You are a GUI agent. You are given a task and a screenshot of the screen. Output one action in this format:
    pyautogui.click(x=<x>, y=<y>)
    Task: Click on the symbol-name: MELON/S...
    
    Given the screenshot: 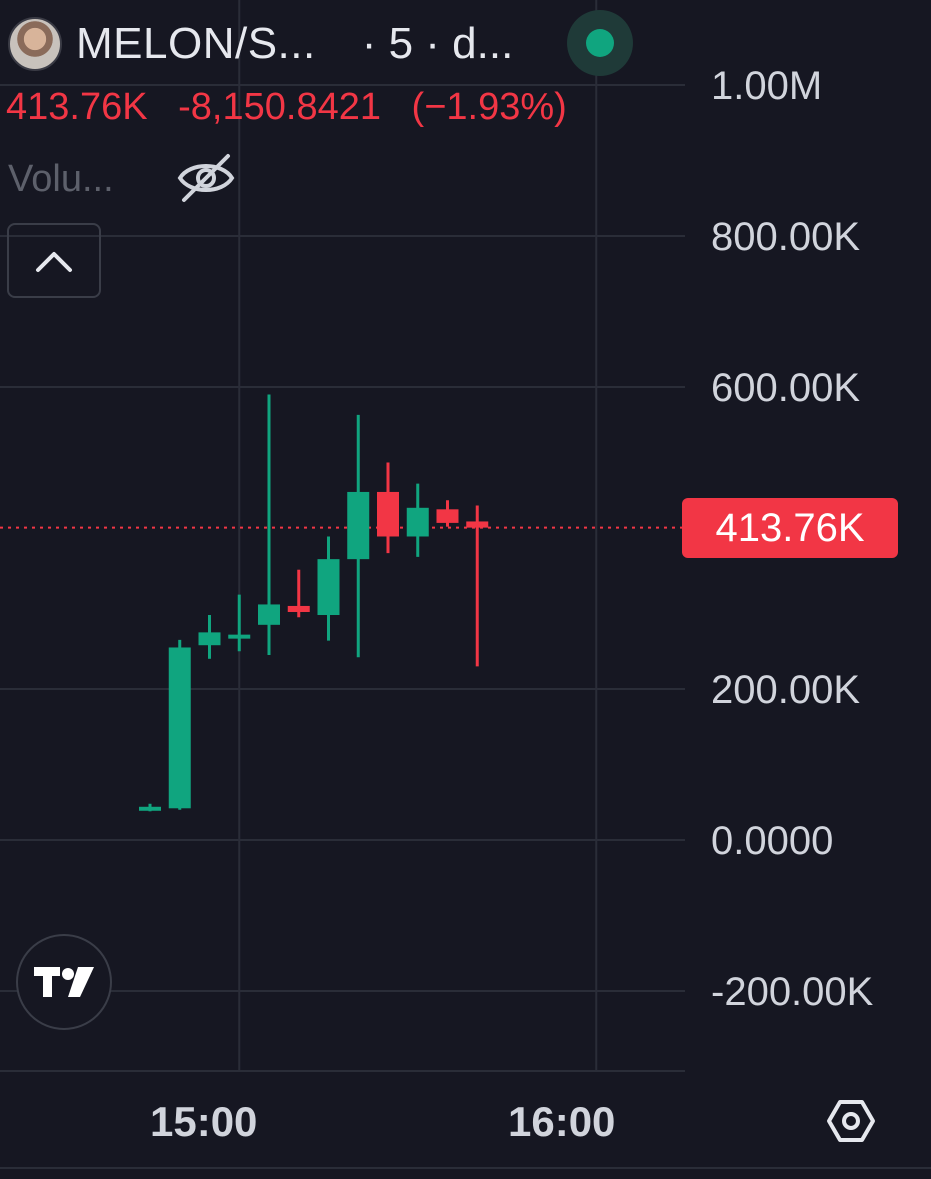 What is the action you would take?
    pyautogui.click(x=196, y=43)
    